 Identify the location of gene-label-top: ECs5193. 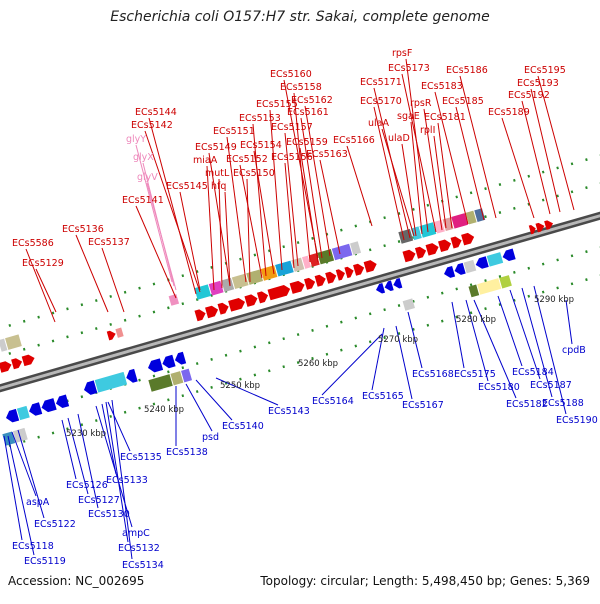
(538, 83).